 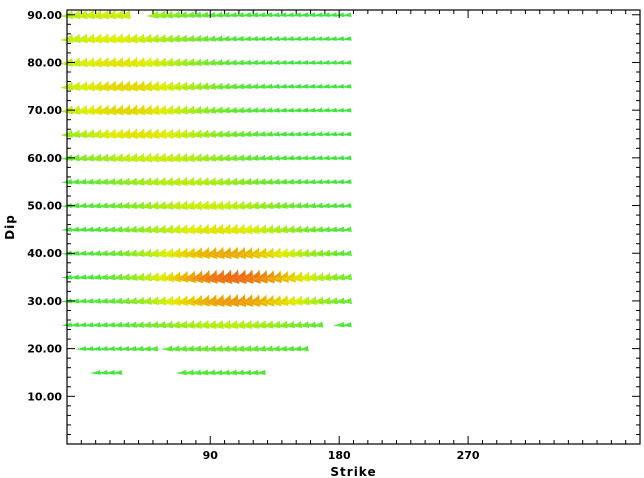 What do you see at coordinates (44, 62) in the screenshot?
I see `y-tick-label: 80.00` at bounding box center [44, 62].